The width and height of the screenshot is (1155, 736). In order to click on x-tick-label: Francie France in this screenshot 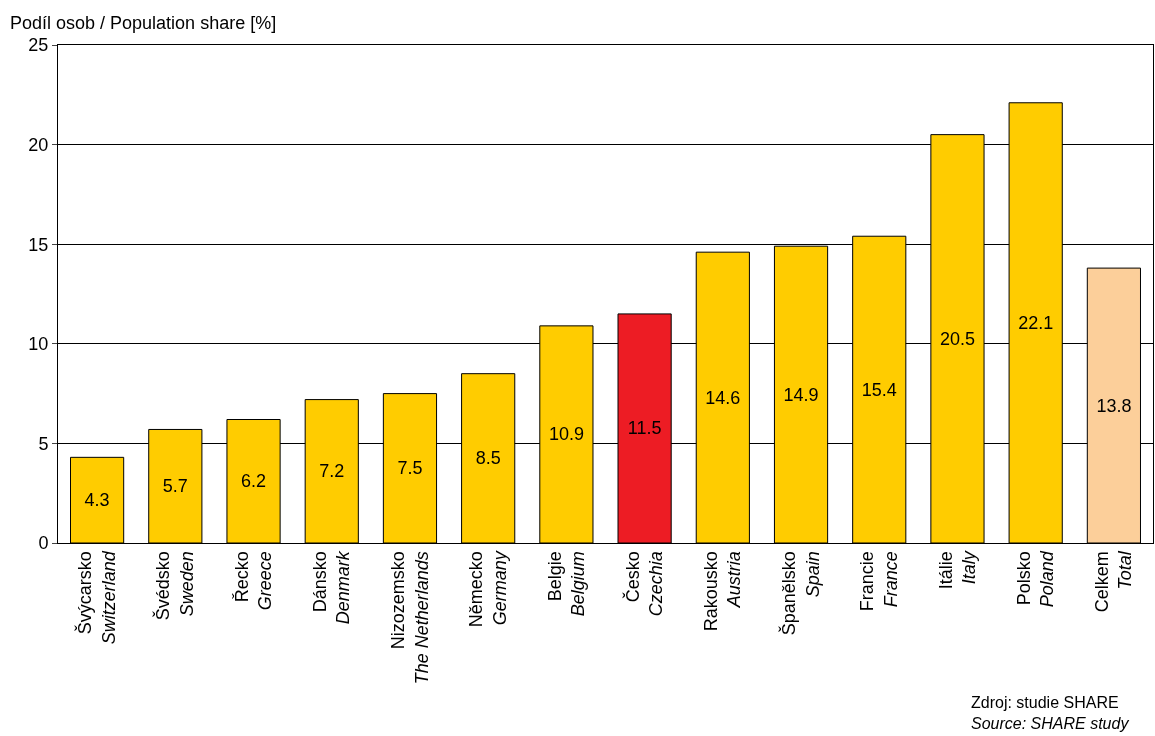, I will do `click(879, 581)`.